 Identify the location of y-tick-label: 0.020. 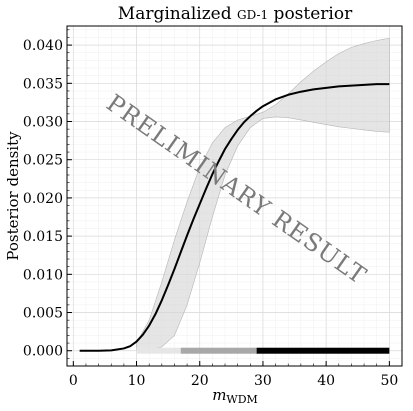
(43, 199).